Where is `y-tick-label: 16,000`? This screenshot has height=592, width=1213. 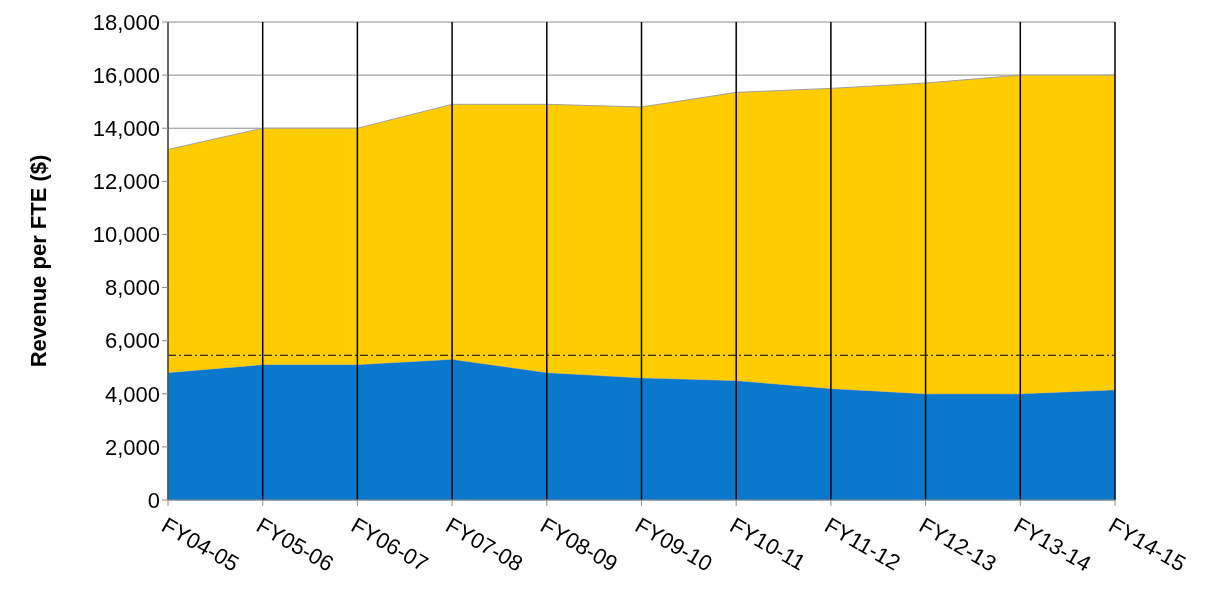
y-tick-label: 16,000 is located at coordinates (126, 75).